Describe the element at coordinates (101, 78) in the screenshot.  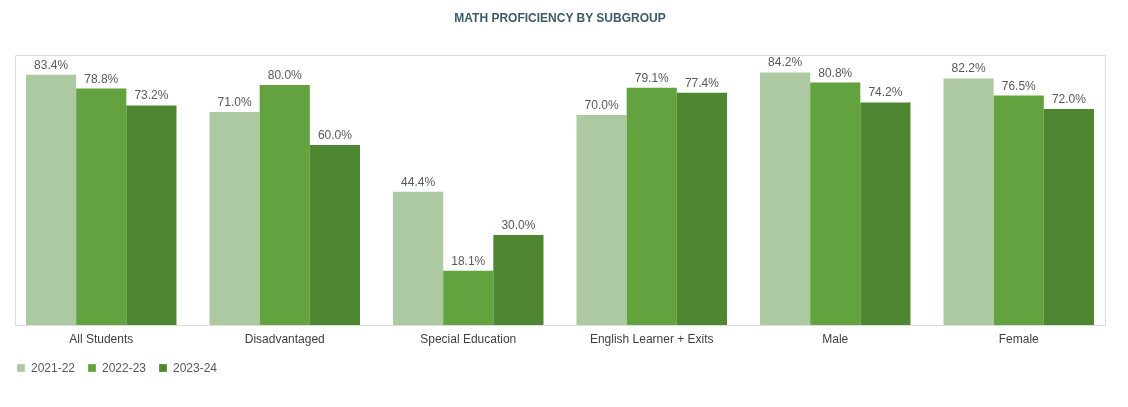
I see `data-label: 78.8%` at that location.